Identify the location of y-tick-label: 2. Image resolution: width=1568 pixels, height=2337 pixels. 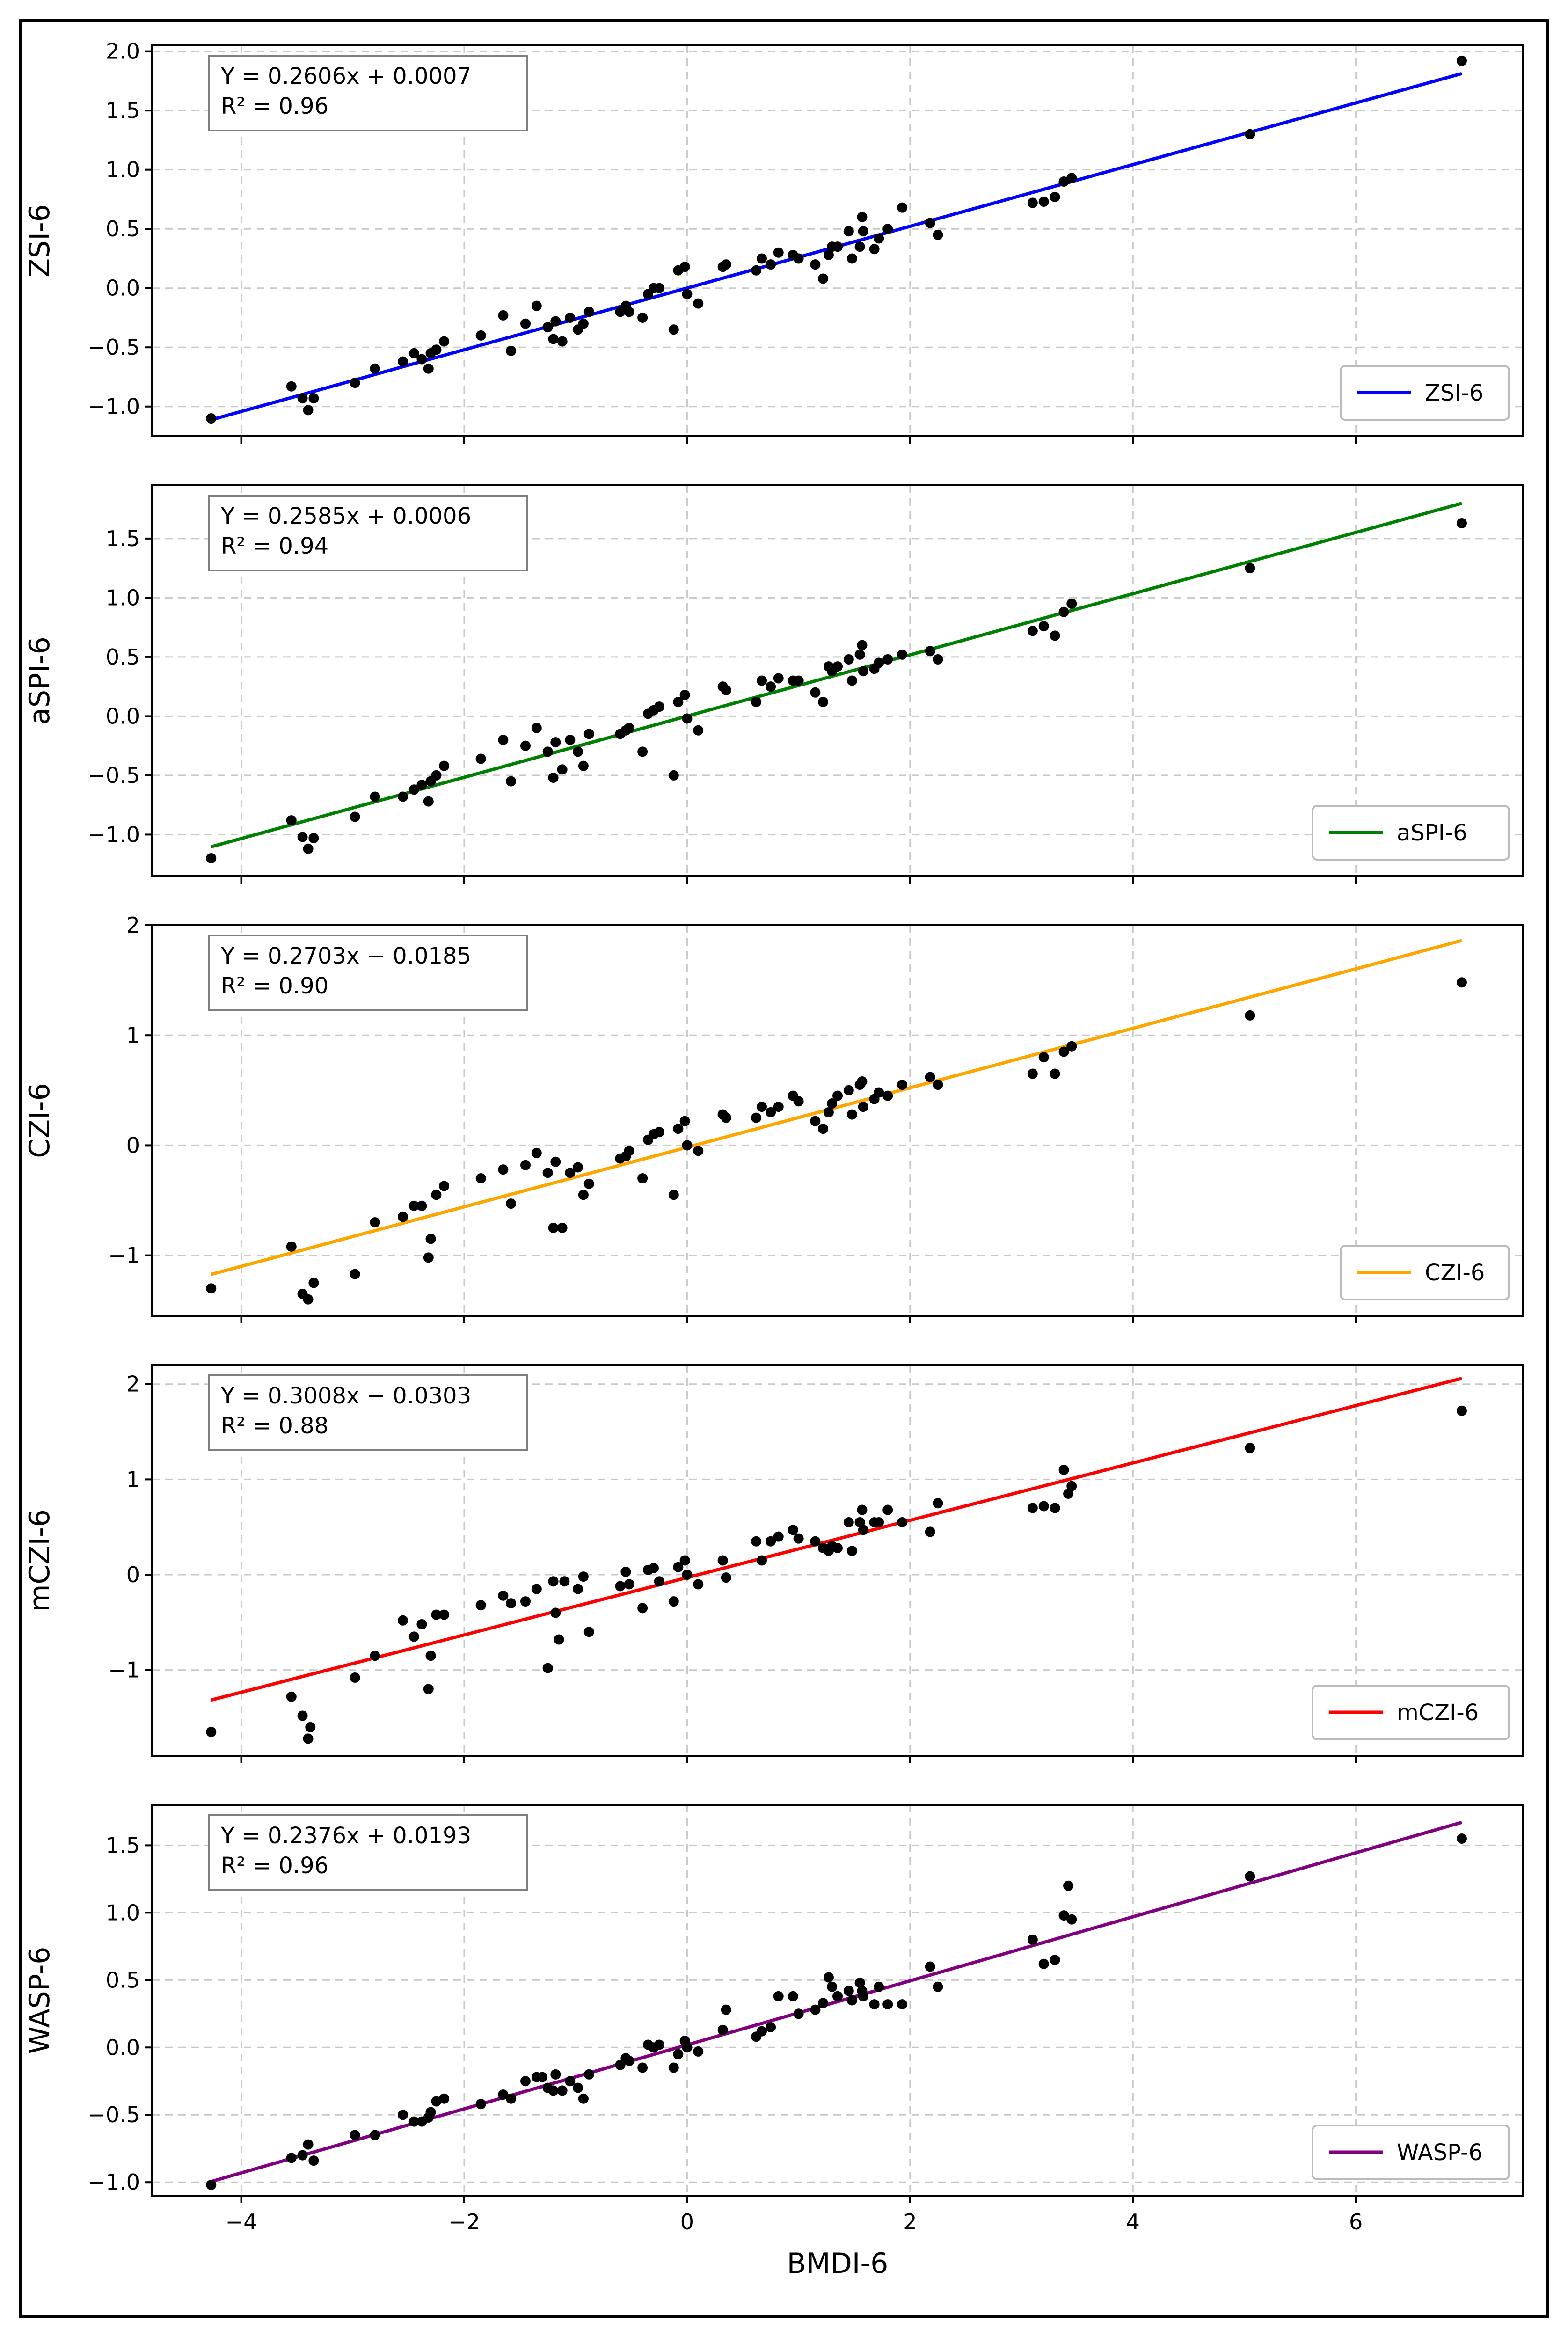
(133, 1384).